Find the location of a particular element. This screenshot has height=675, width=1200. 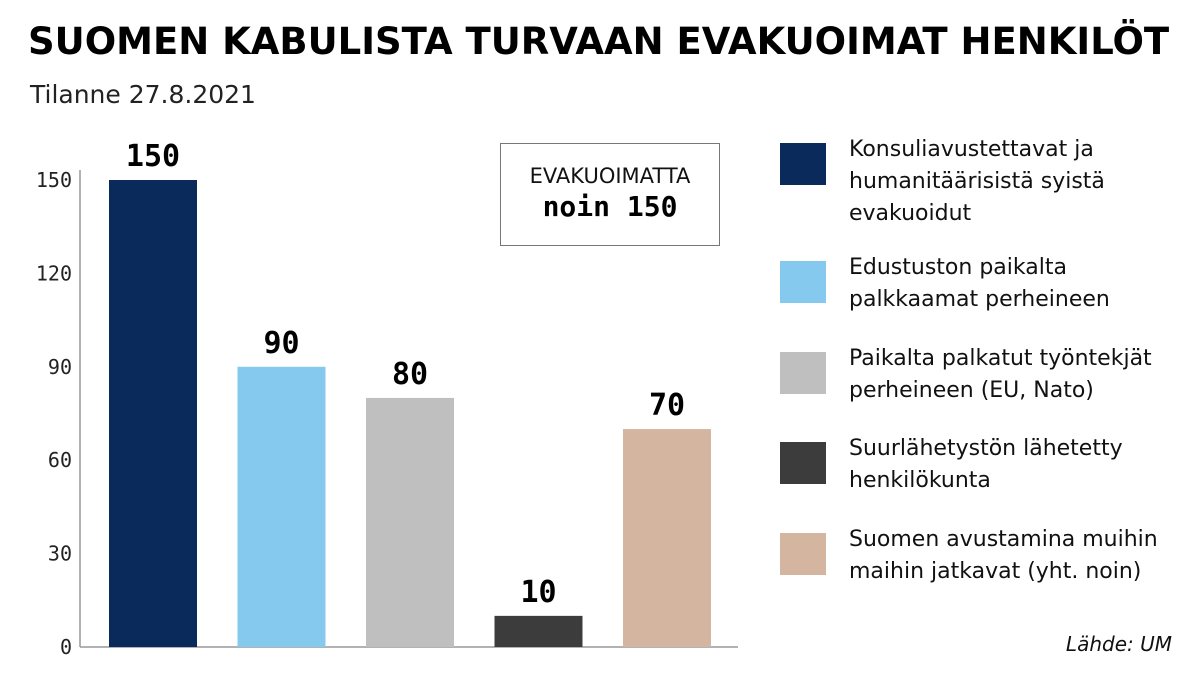

y-tick-label: 30 is located at coordinates (60, 554).